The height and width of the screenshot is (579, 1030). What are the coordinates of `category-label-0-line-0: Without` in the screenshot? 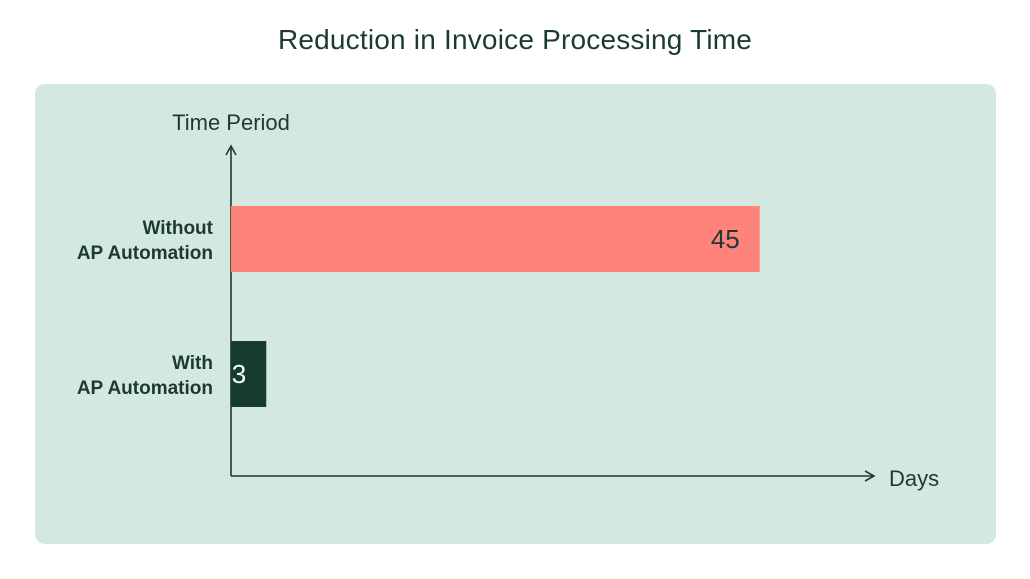 It's located at (177, 228).